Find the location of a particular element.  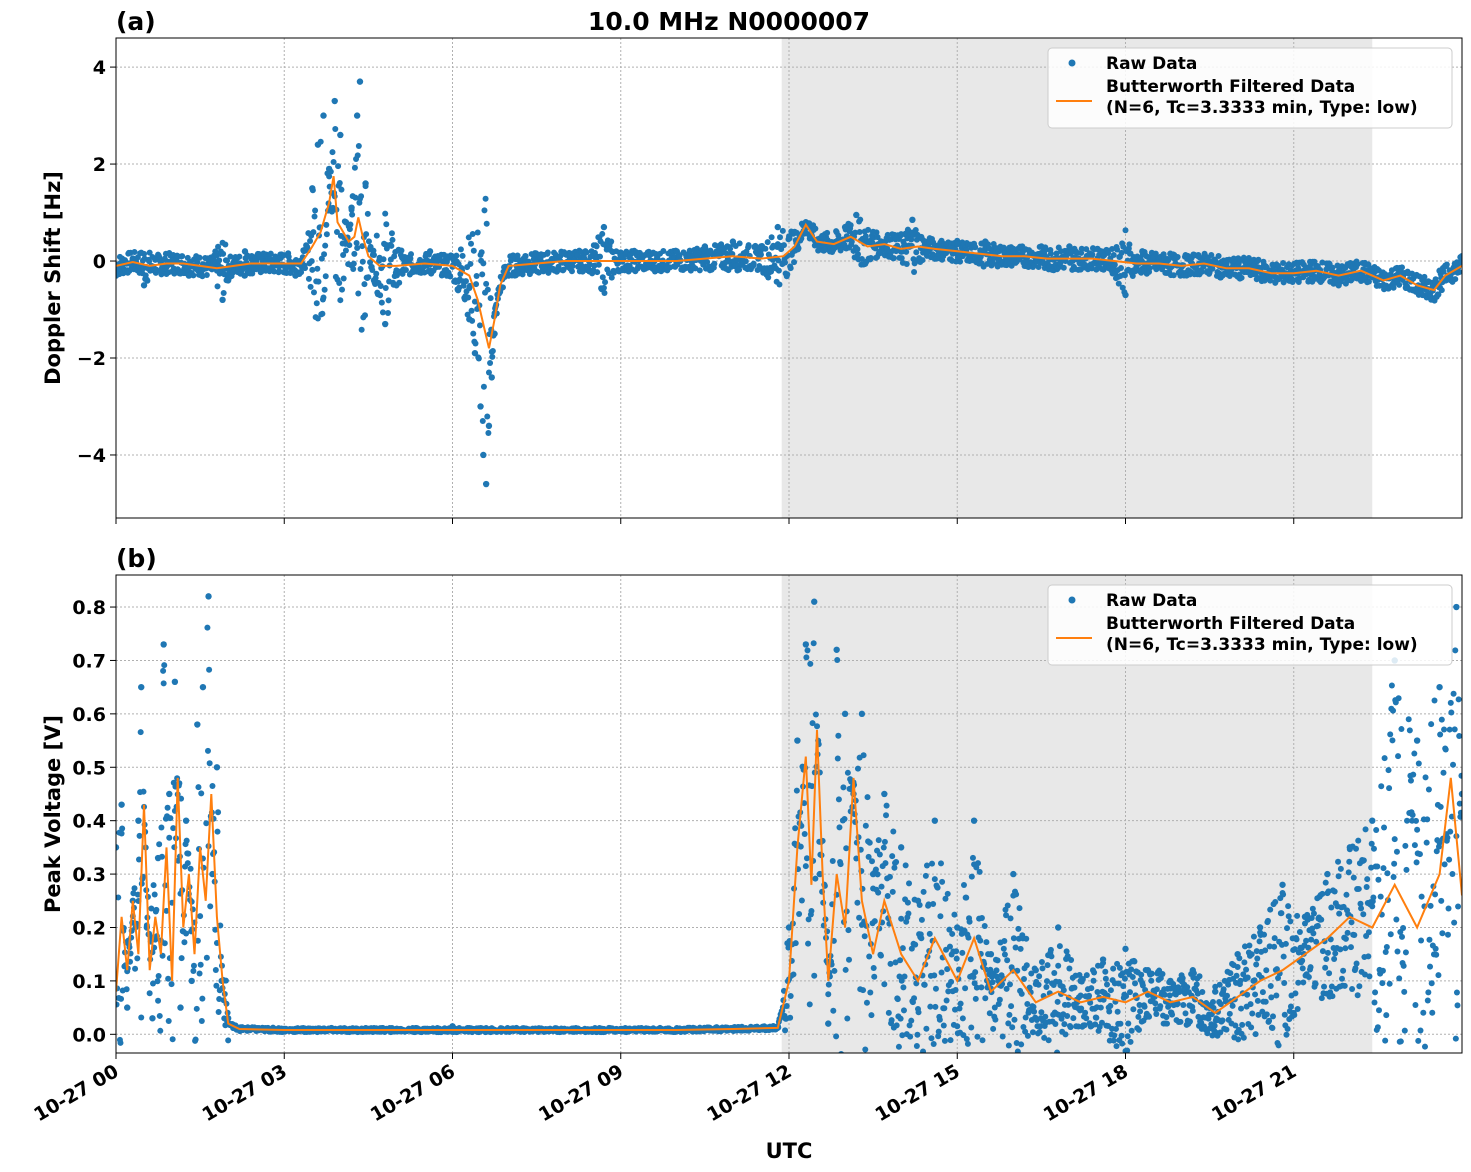

chart-title: 10.0 MHz N0000007 is located at coordinates (729, 21).